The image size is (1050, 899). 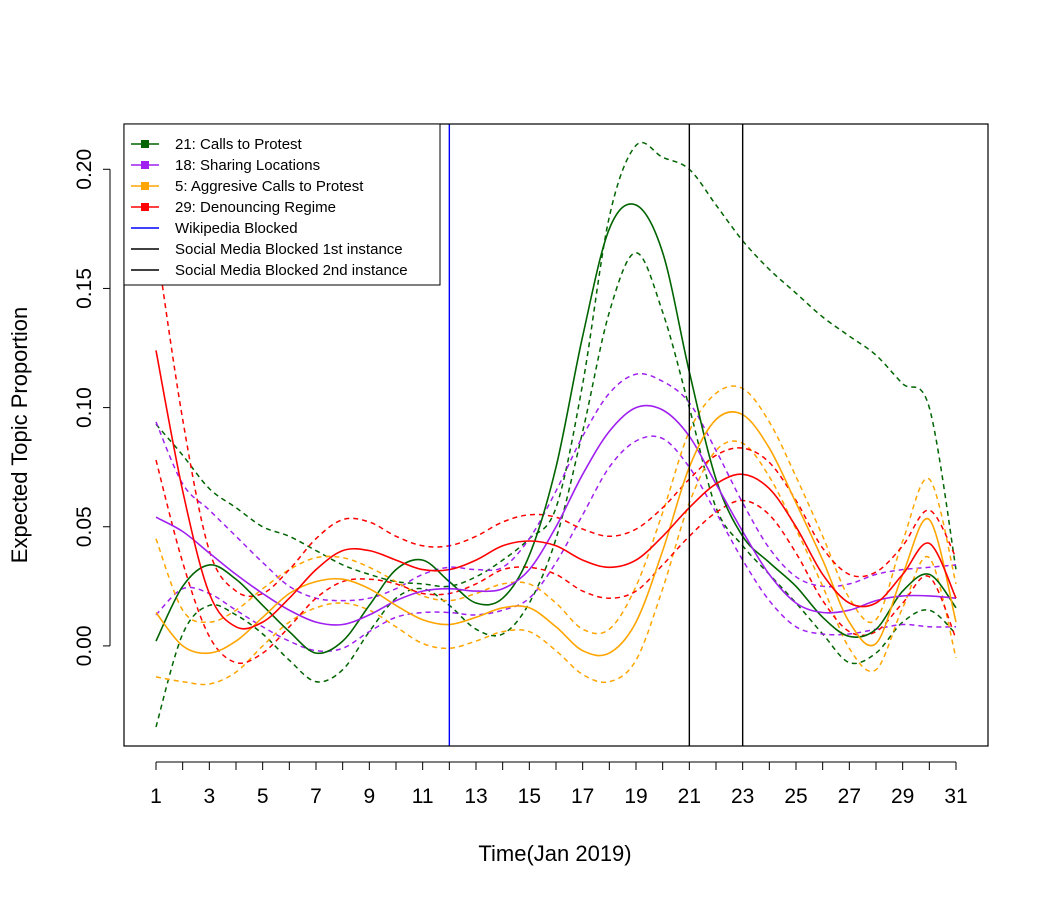 I want to click on legend-entry-6: Social Media Blocked 1st instance, so click(x=267, y=249).